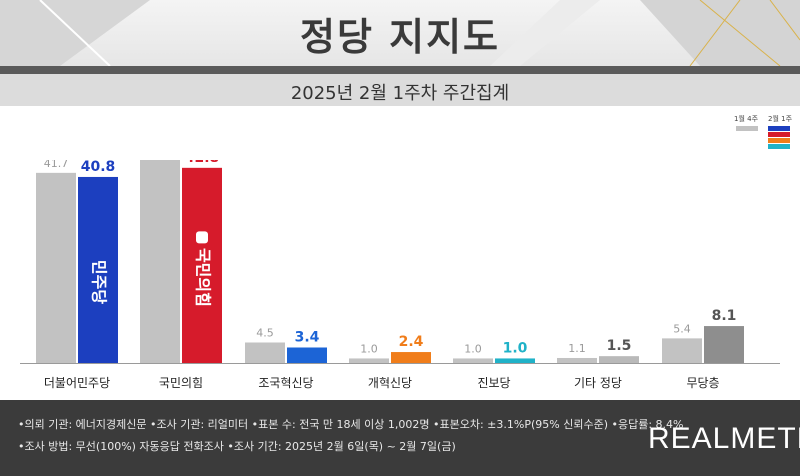 The image size is (800, 476). What do you see at coordinates (56, 165) in the screenshot?
I see `data-label-prev: 41.7` at bounding box center [56, 165].